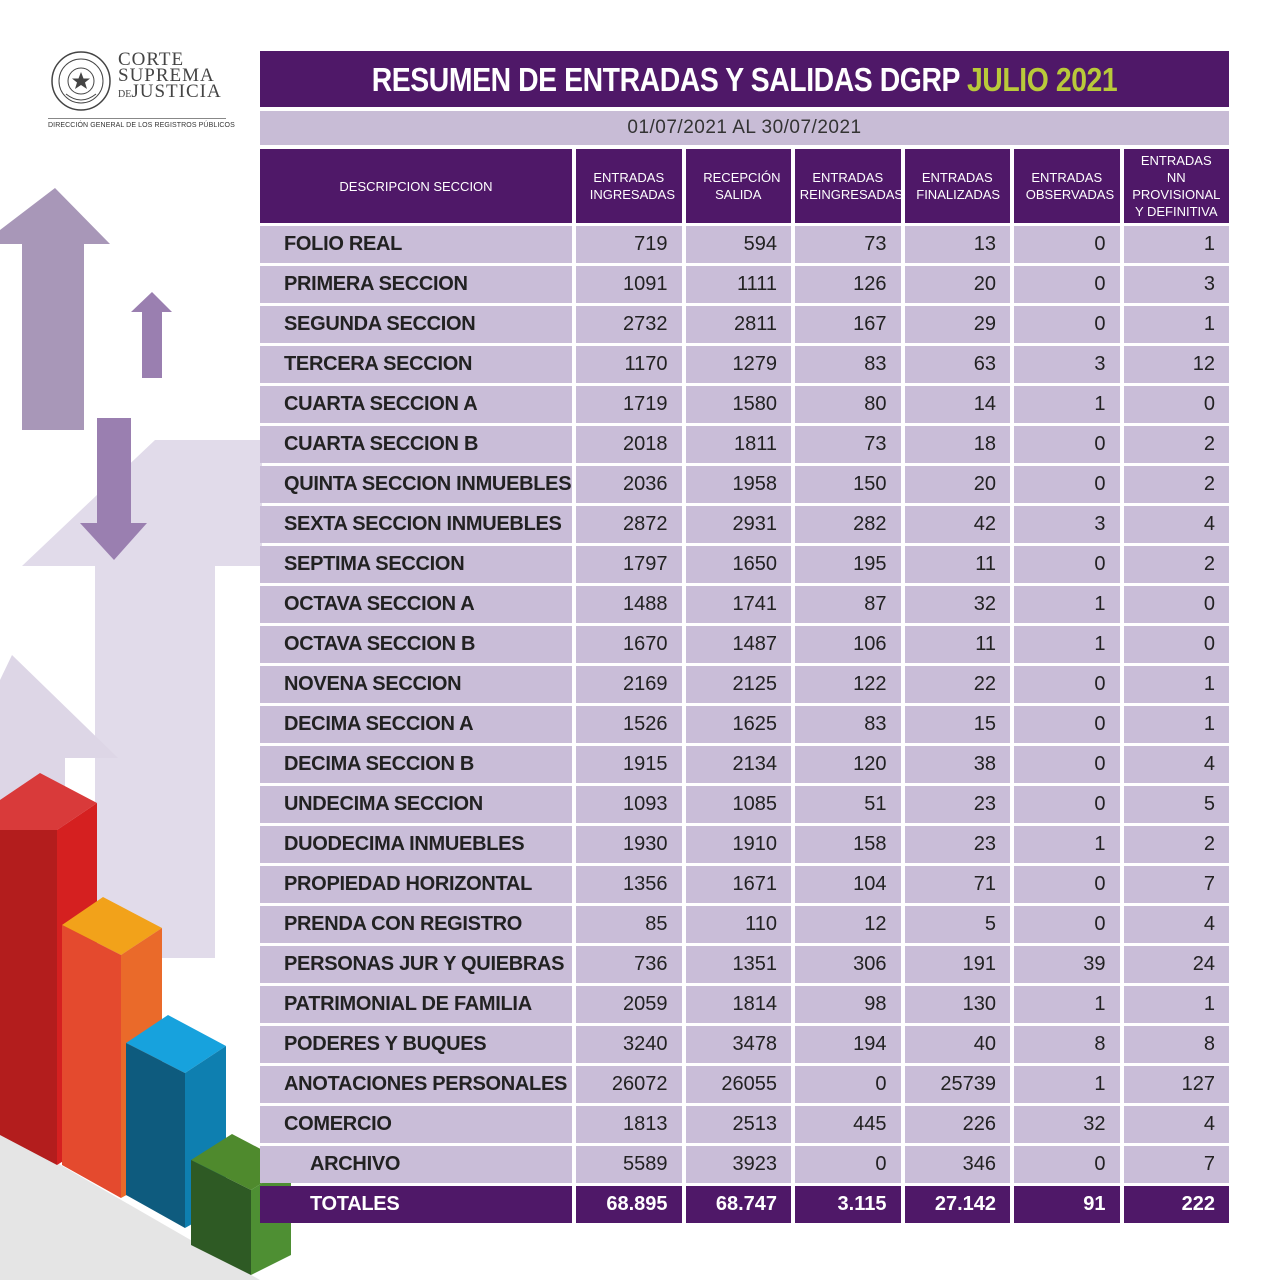 This screenshot has height=1280, width=1280. Describe the element at coordinates (744, 524) in the screenshot. I see `table-row: SEXTA SECCION INMUEBLES 2872 2931 282 42 3 4` at that location.